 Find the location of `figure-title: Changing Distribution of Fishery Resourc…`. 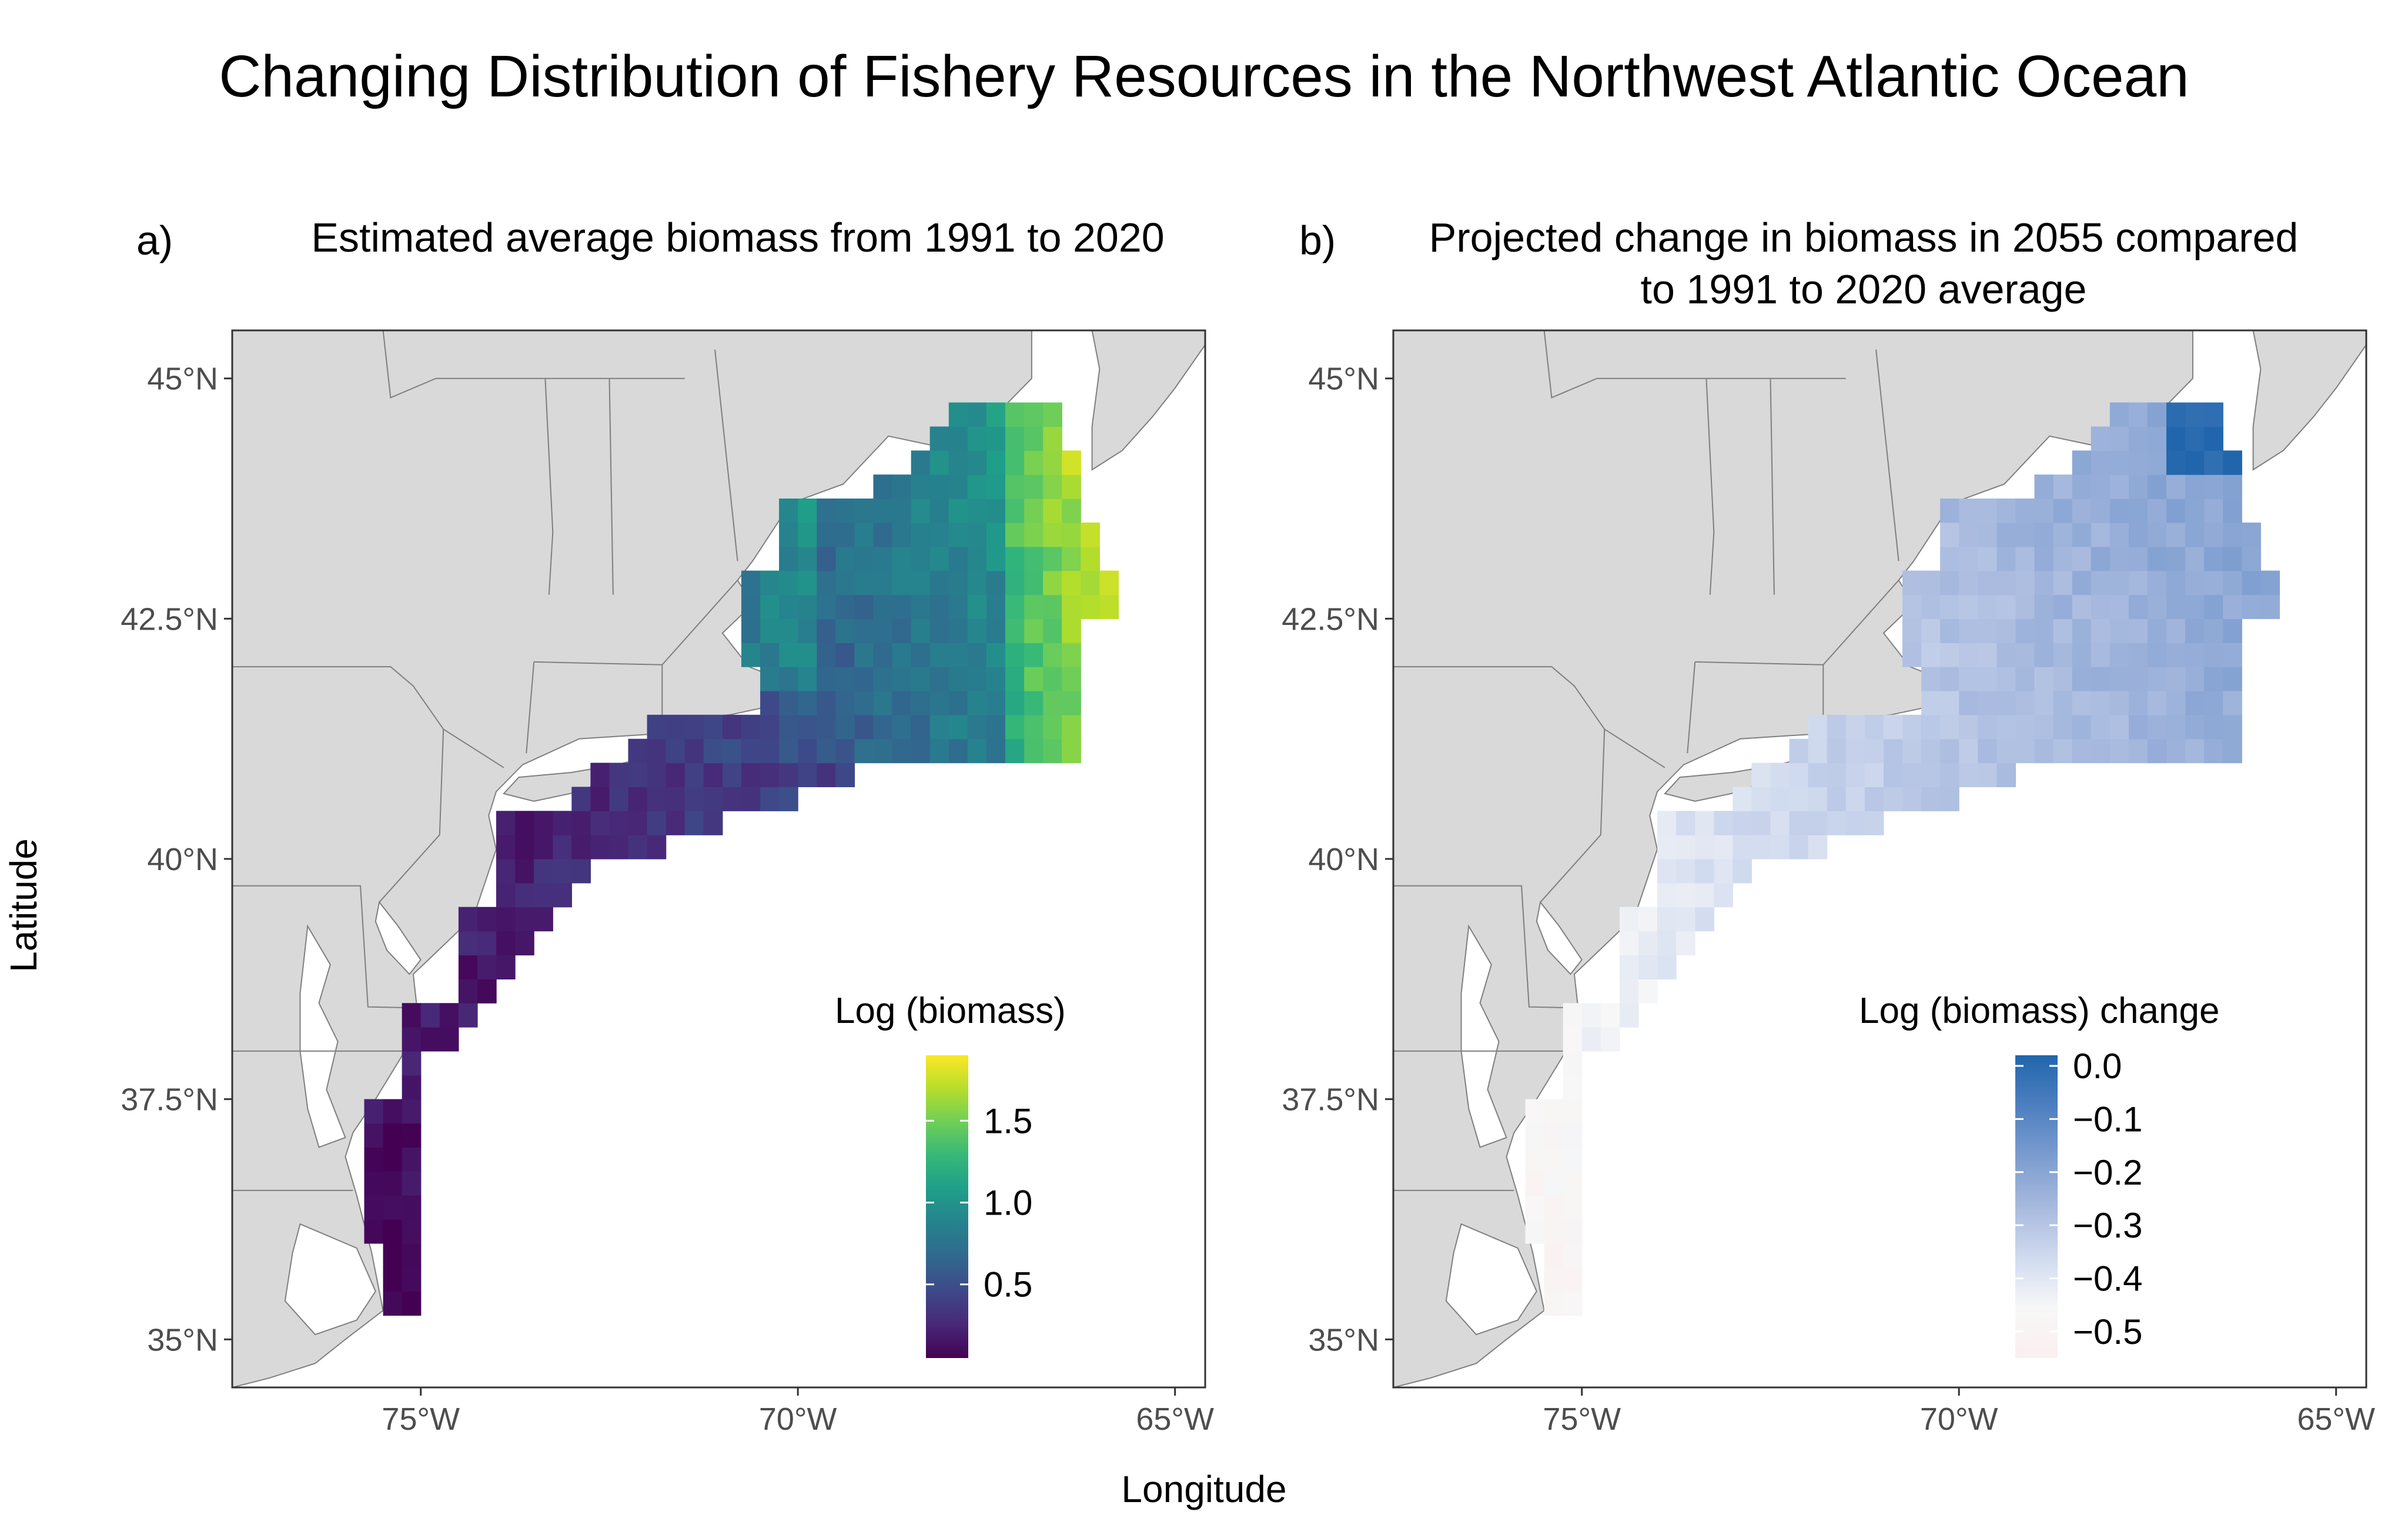

figure-title: Changing Distribution of Fishery Resourc… is located at coordinates (1204, 76).